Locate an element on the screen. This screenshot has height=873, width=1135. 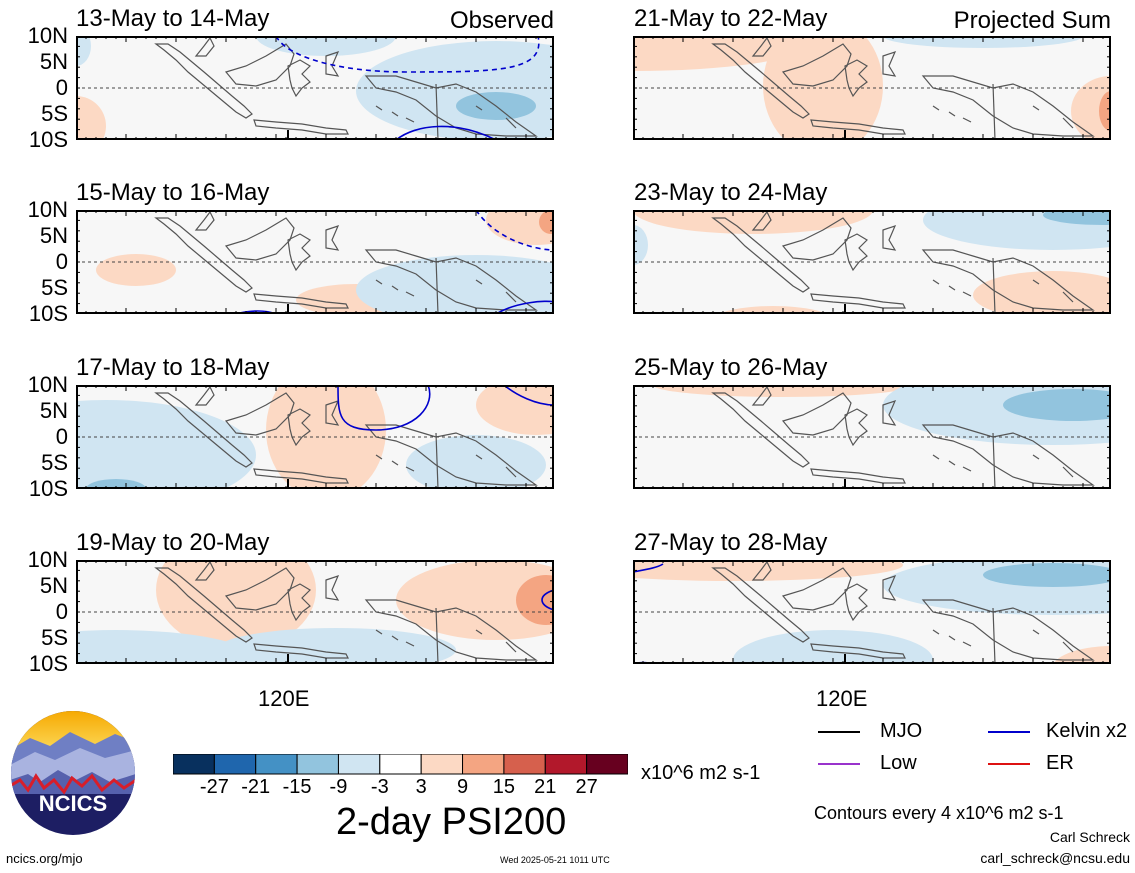
colorbar-units: x10^6 m2 s-1 is located at coordinates (701, 773).